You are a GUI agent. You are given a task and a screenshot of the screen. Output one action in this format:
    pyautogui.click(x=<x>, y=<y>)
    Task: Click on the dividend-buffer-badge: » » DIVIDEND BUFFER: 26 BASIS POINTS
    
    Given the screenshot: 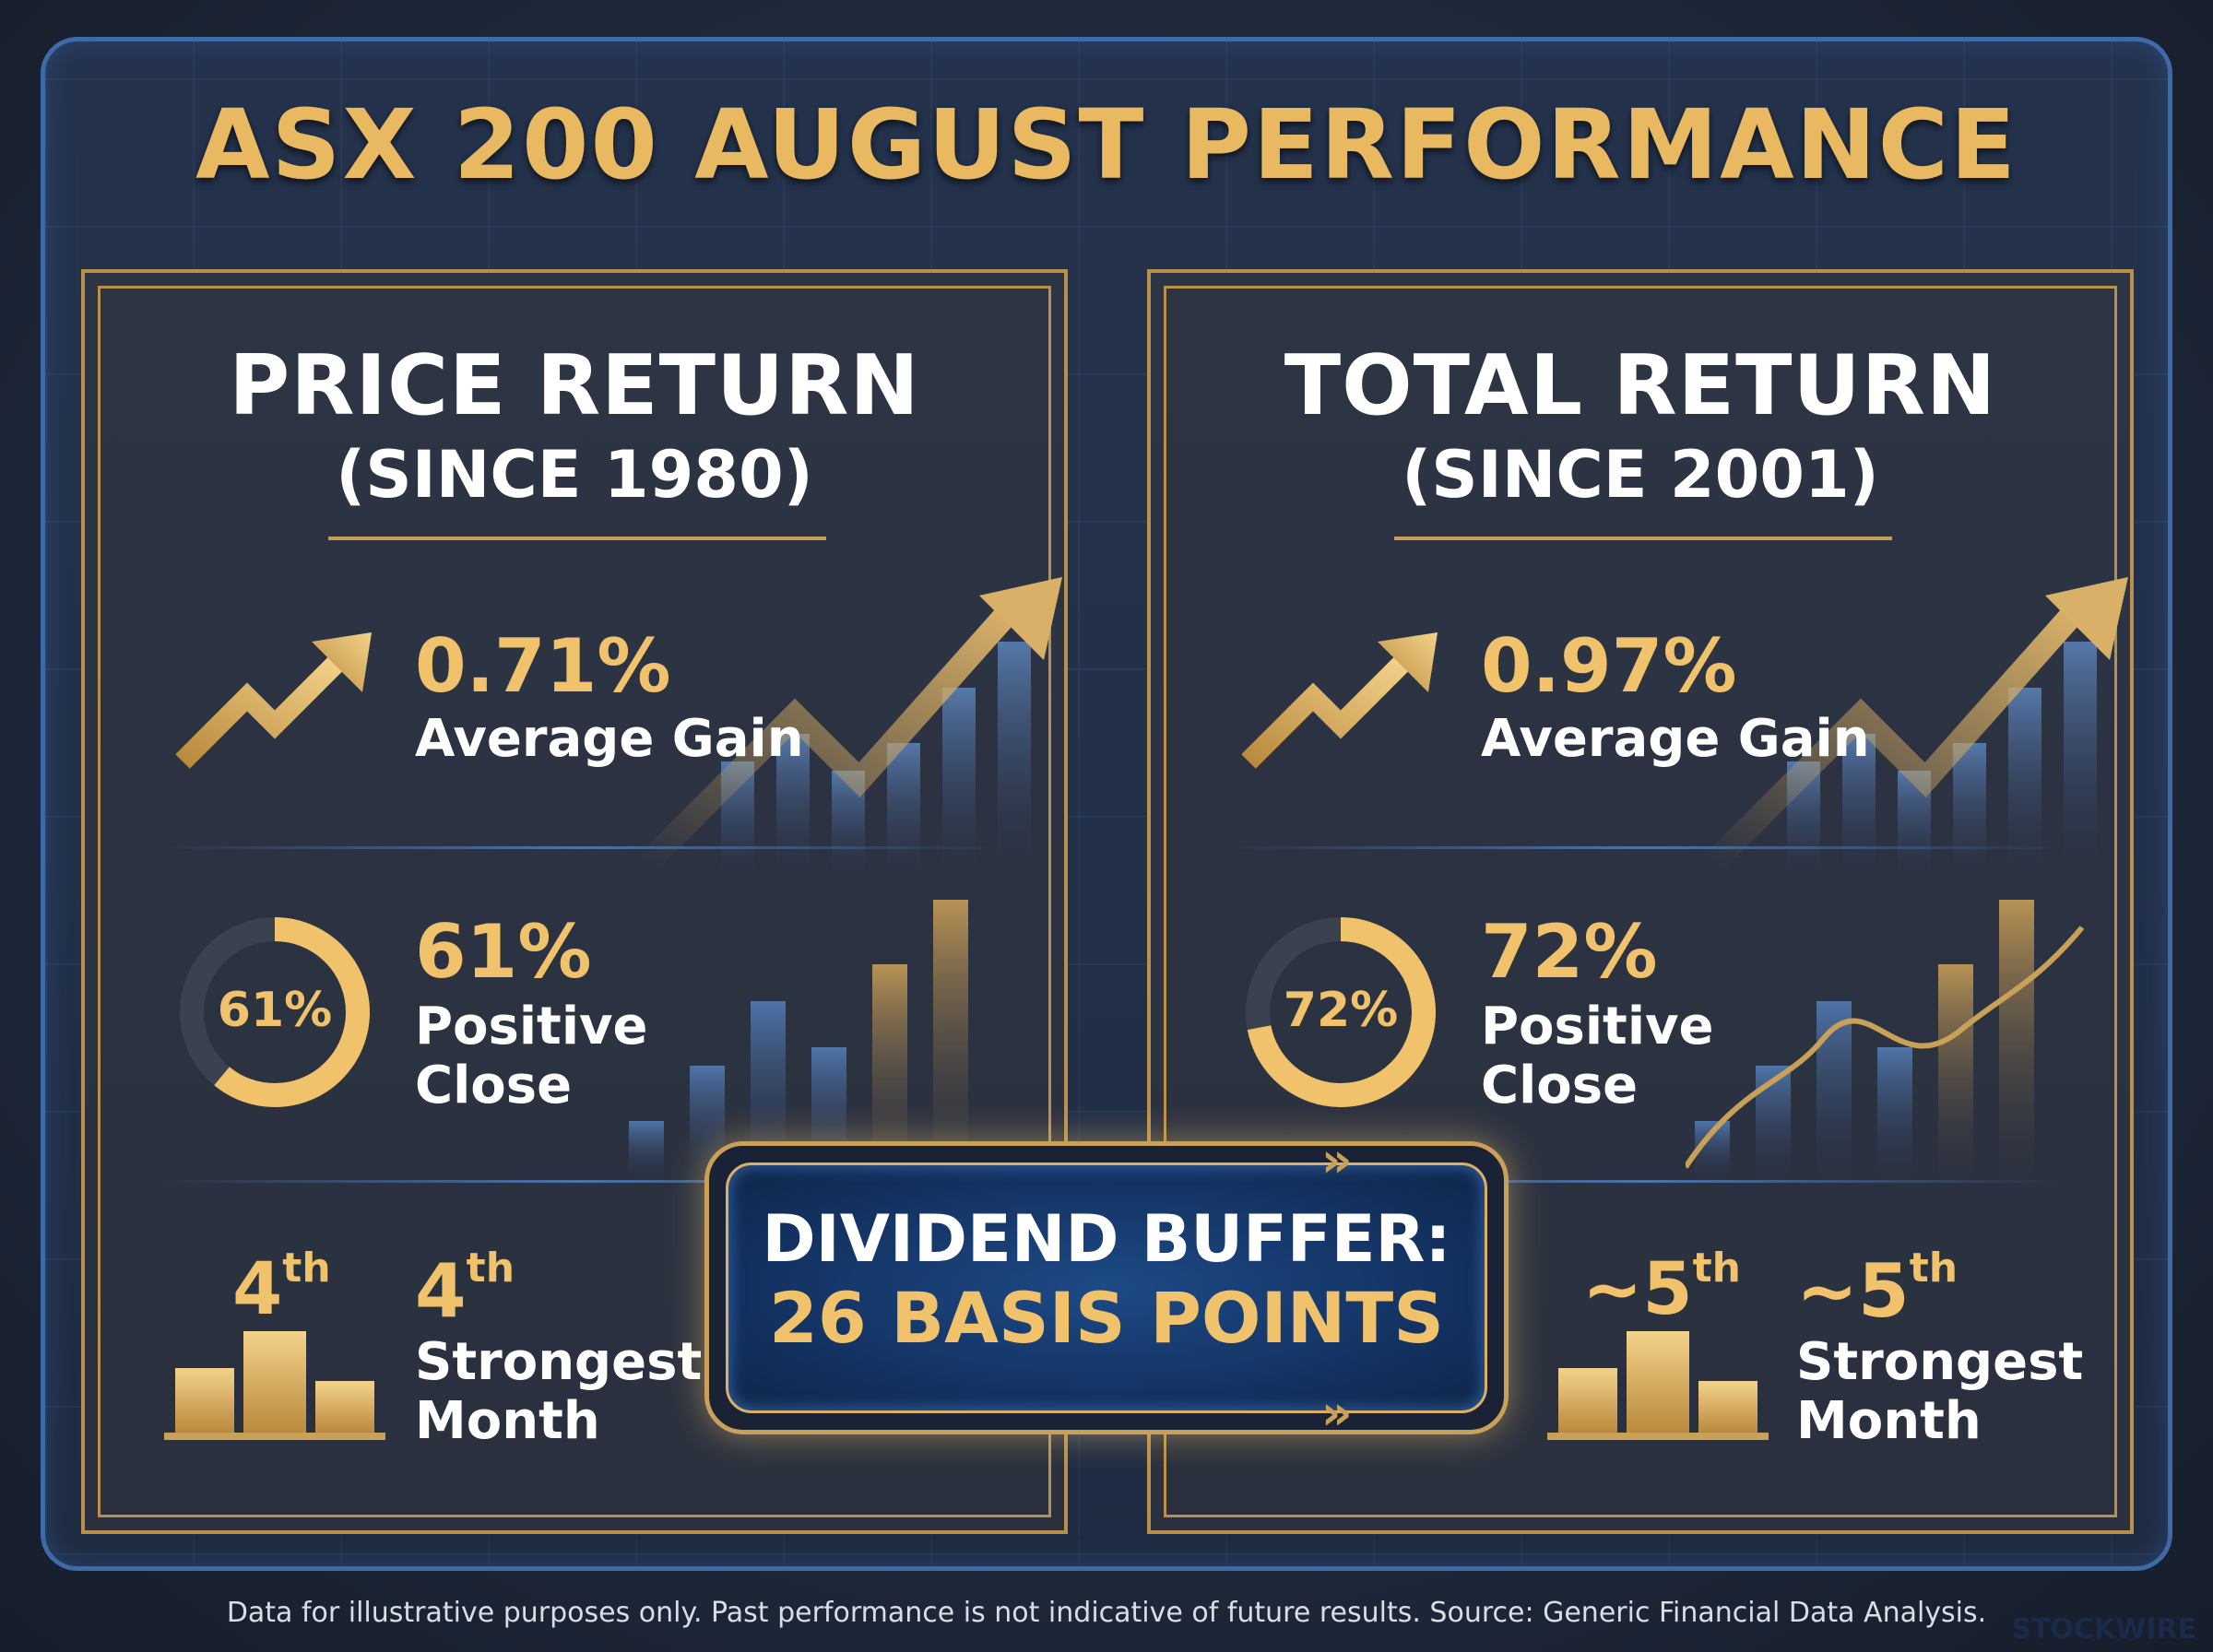 What is the action you would take?
    pyautogui.click(x=1106, y=1287)
    